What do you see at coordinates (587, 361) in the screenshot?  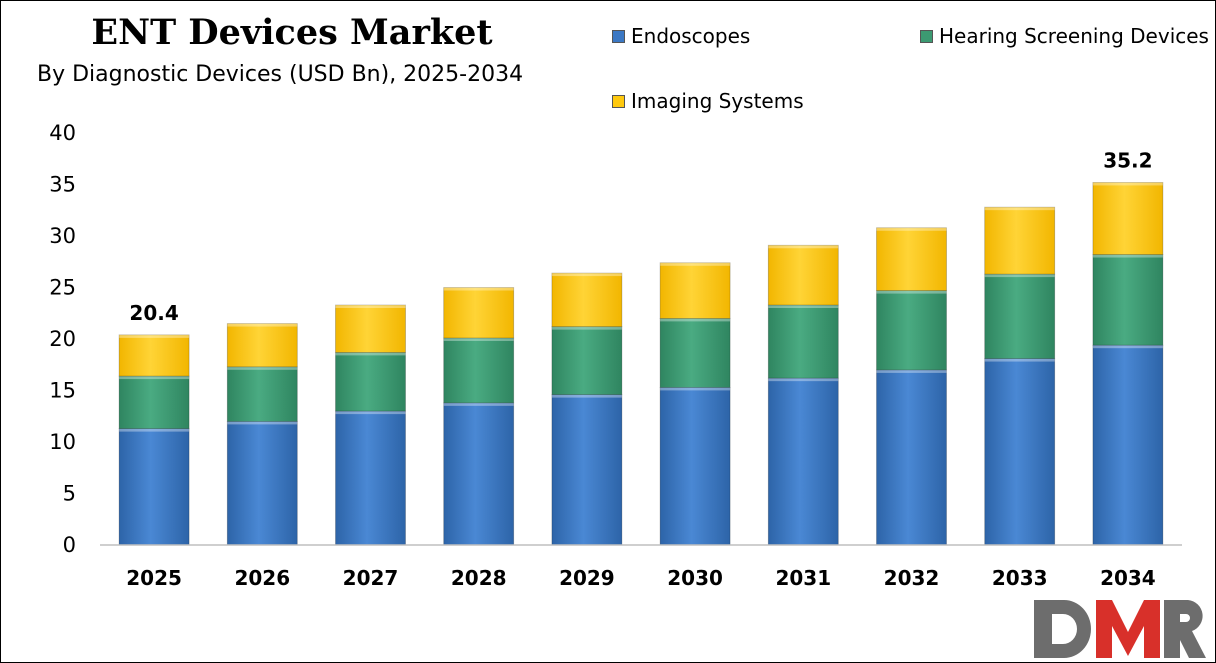 I see `bar-hearing-screening-devices-2029` at bounding box center [587, 361].